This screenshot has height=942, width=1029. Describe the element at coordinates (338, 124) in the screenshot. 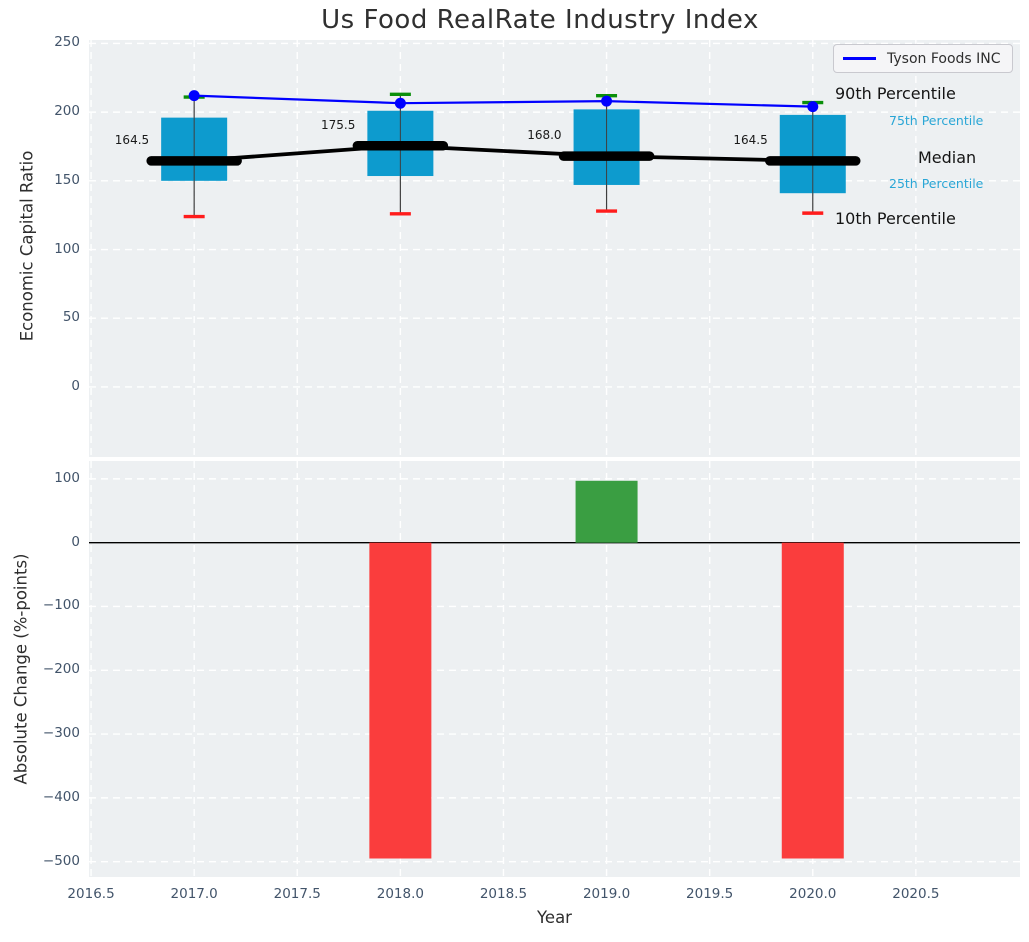

I see `median-value-annotation-2018: 175.5` at that location.